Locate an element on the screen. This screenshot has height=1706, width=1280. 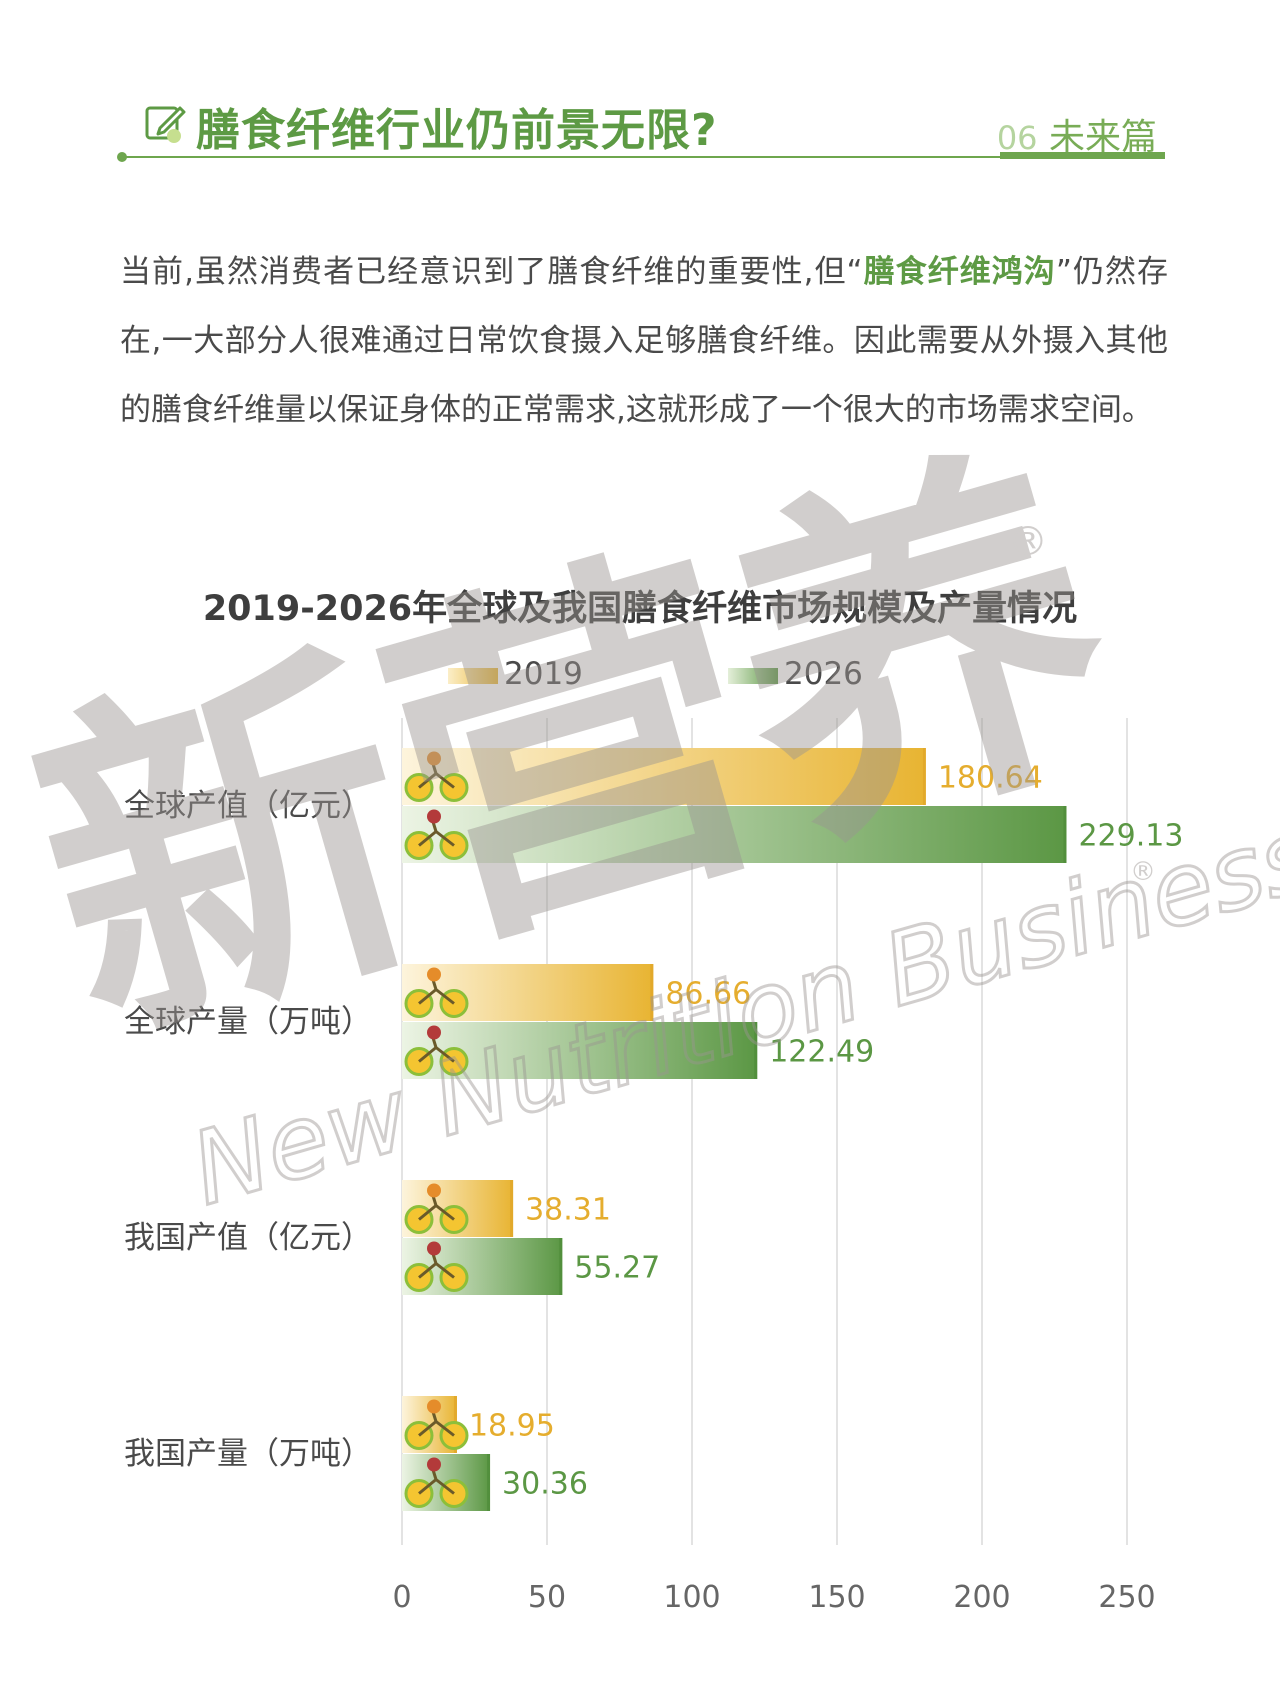
legend-swatch-2026 is located at coordinates (753, 676).